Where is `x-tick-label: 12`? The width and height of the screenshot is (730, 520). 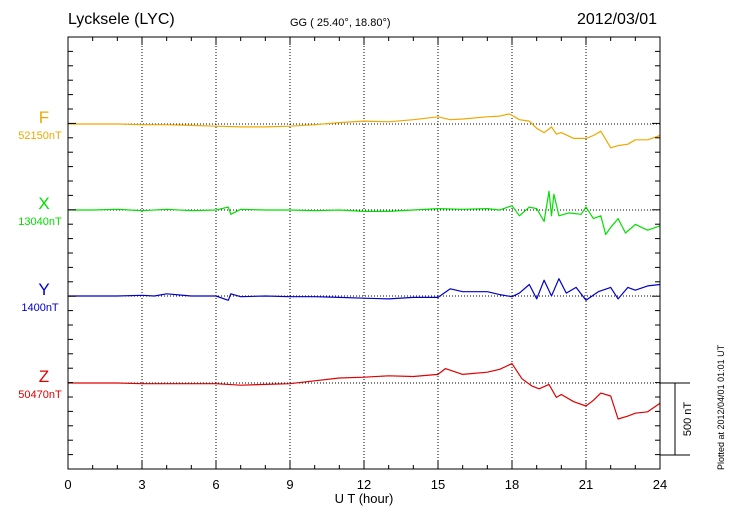
x-tick-label: 12 is located at coordinates (364, 484).